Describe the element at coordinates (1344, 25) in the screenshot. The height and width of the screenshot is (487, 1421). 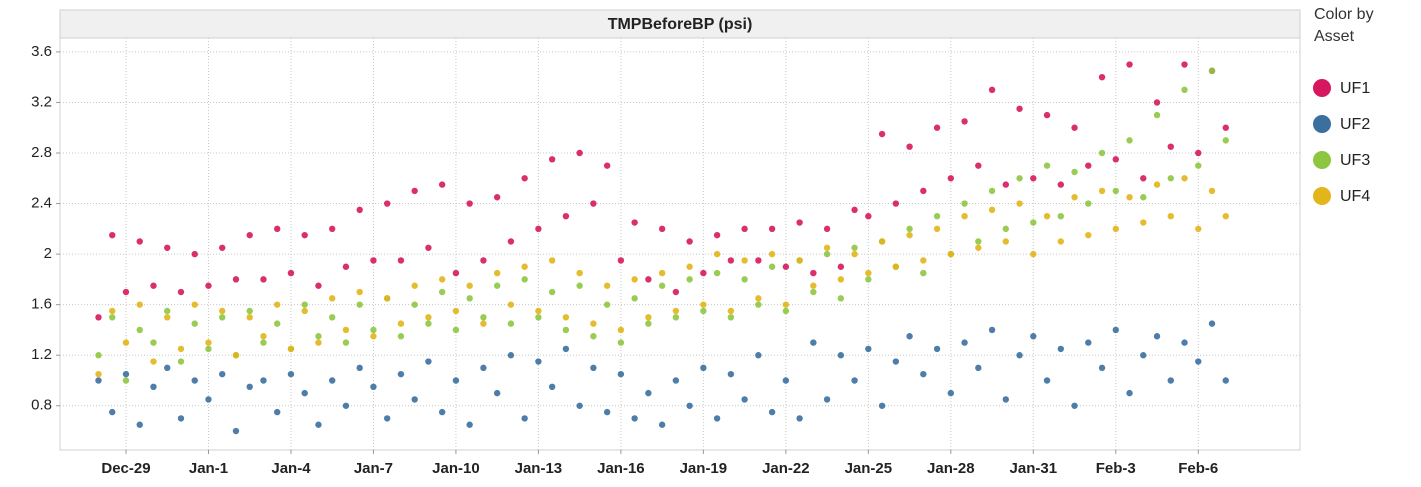
I see `legend-title: Color by Asset` at that location.